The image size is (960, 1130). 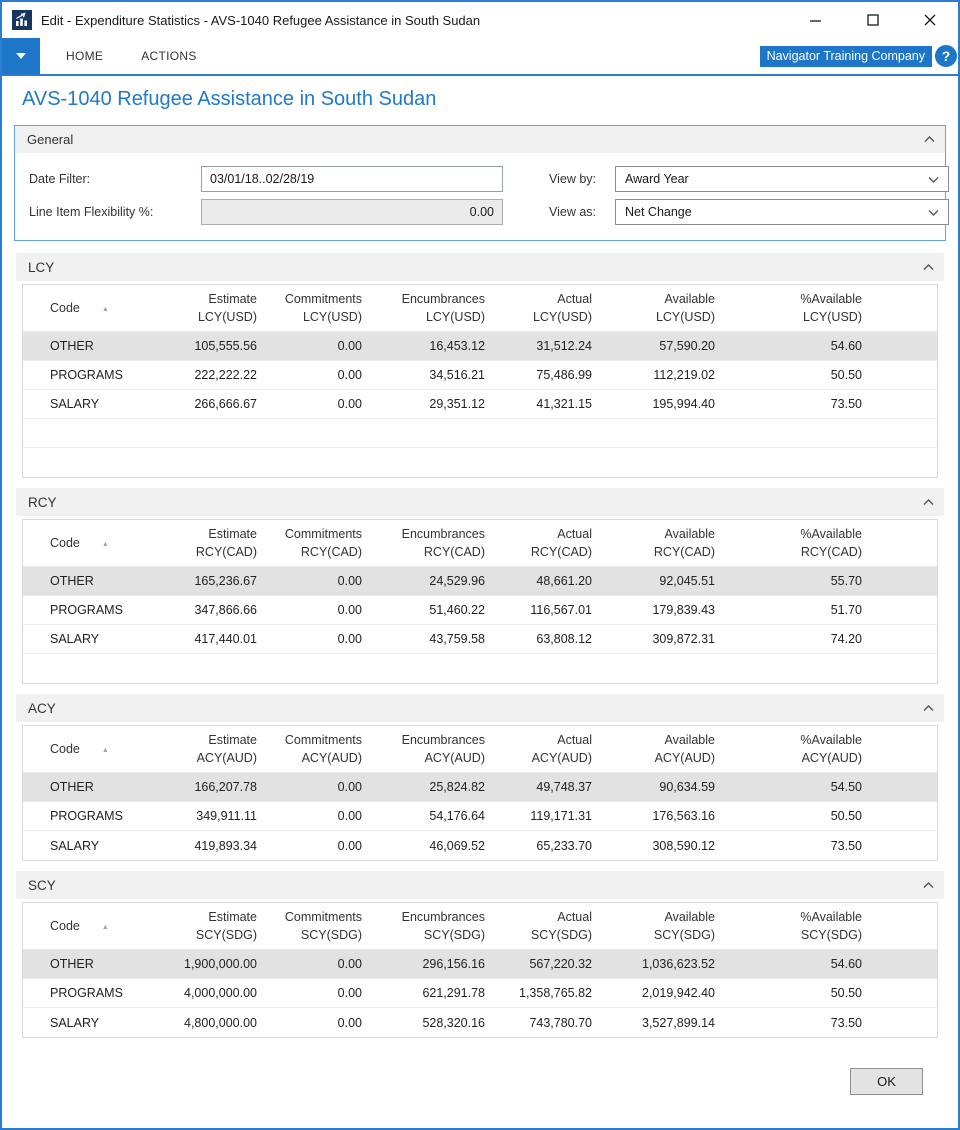 I want to click on column-header-available: Available LCY(USD), so click(x=685, y=307).